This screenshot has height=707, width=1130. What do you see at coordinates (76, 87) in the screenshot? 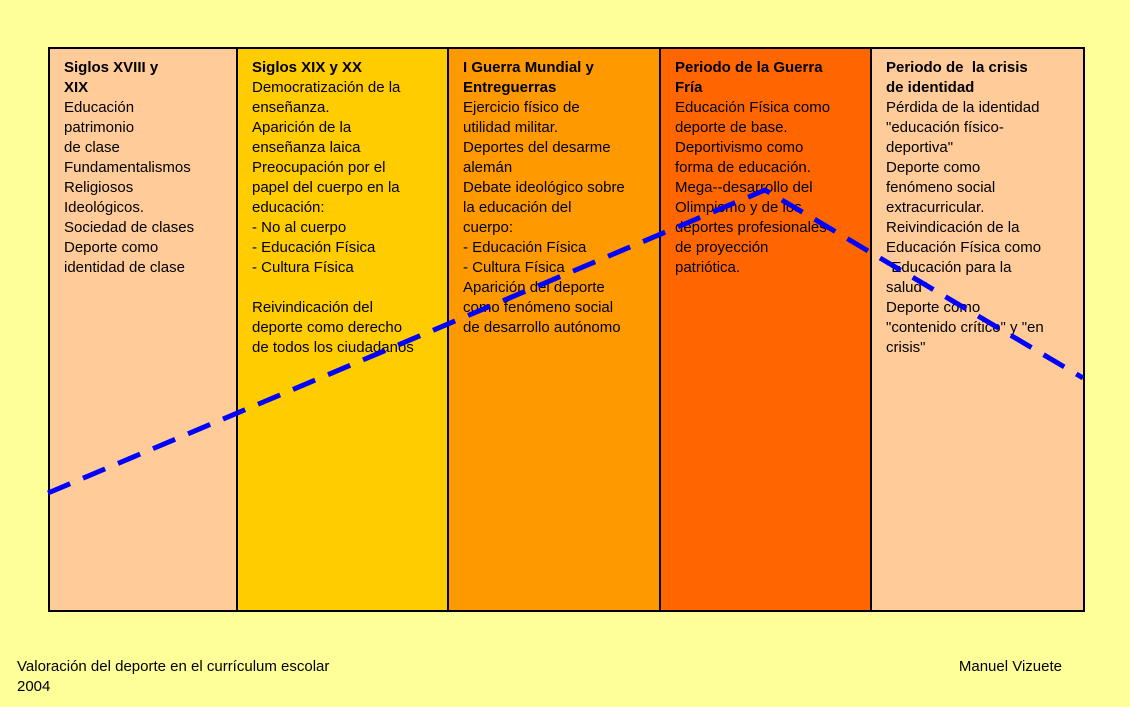
I see `column-title: XIX` at bounding box center [76, 87].